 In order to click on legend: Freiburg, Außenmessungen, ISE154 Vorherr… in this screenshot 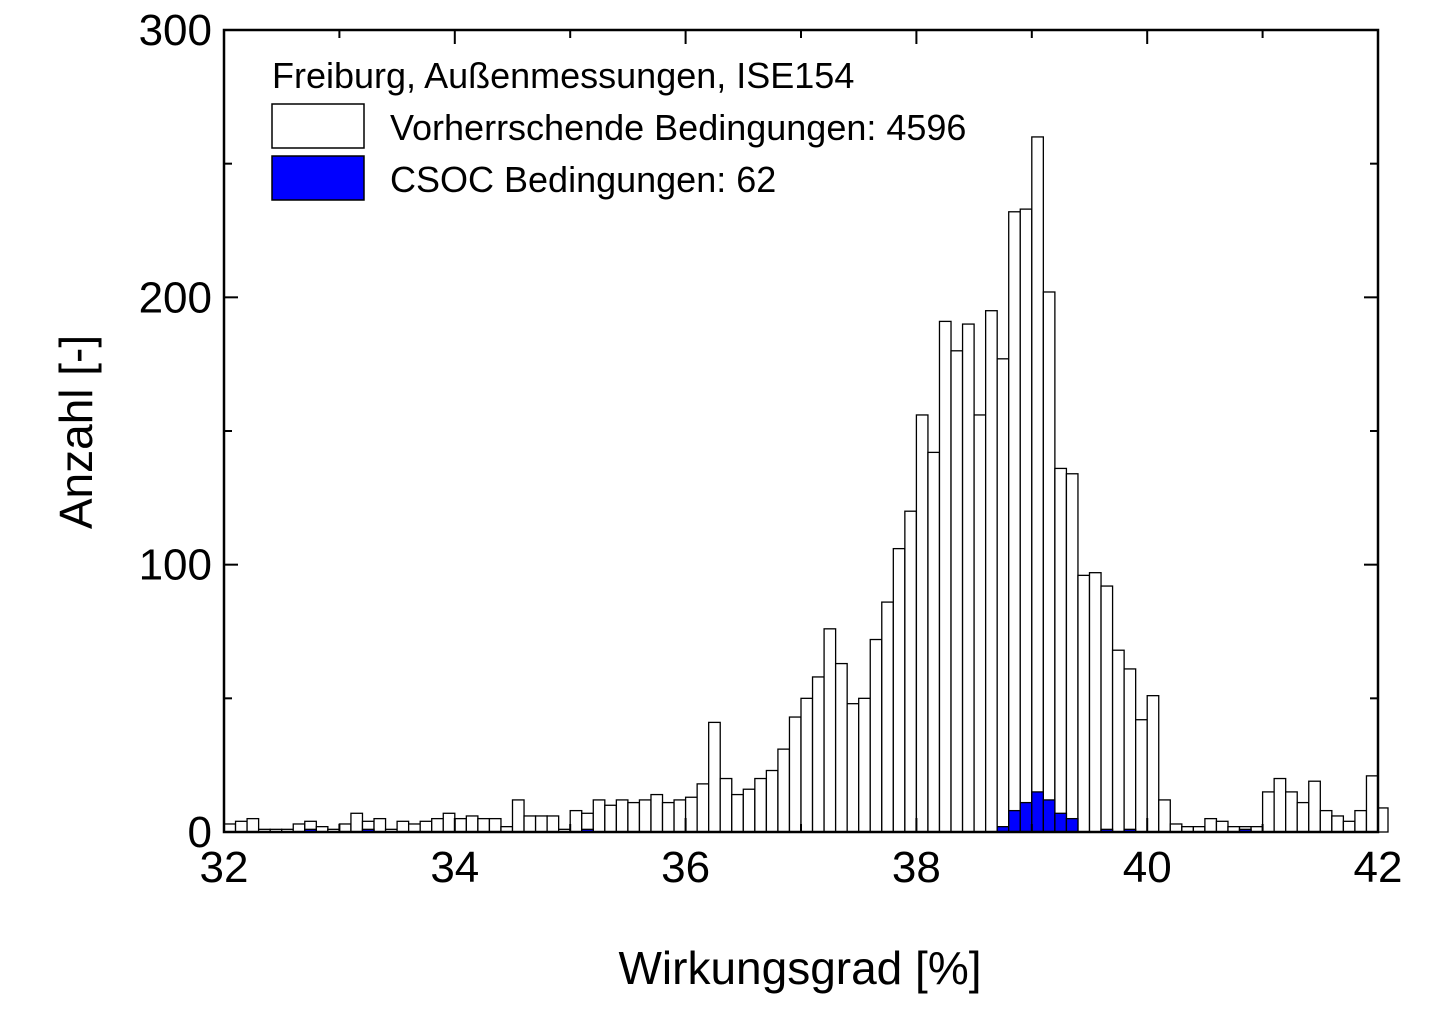, I will do `click(618, 128)`.